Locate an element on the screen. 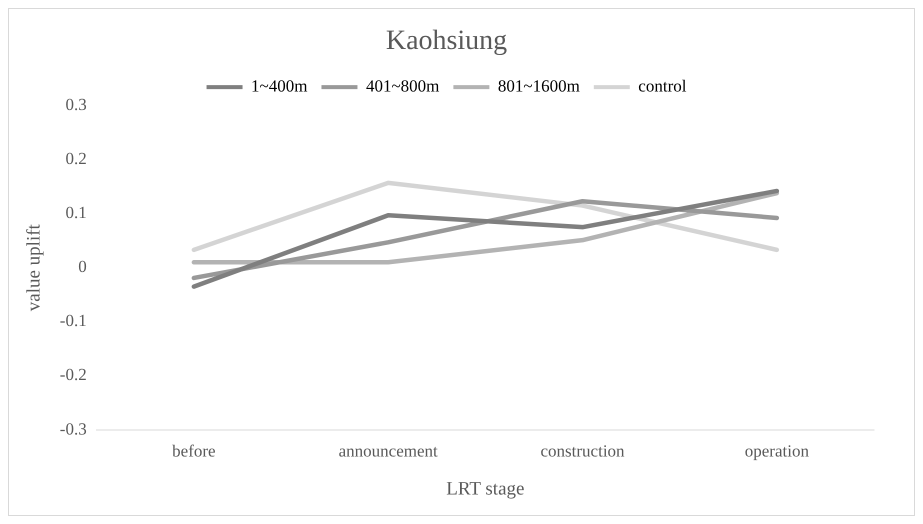 Image resolution: width=923 pixels, height=524 pixels. x-tick-label: operation is located at coordinates (777, 450).